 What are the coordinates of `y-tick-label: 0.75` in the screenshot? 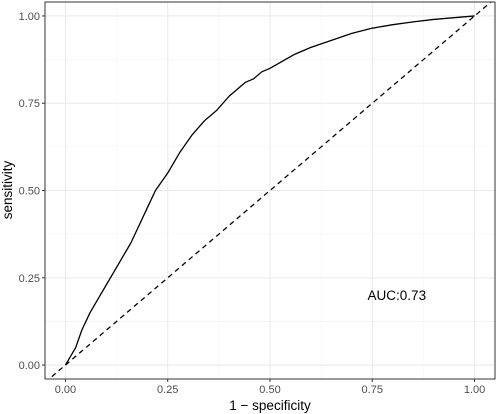 It's located at (29, 104).